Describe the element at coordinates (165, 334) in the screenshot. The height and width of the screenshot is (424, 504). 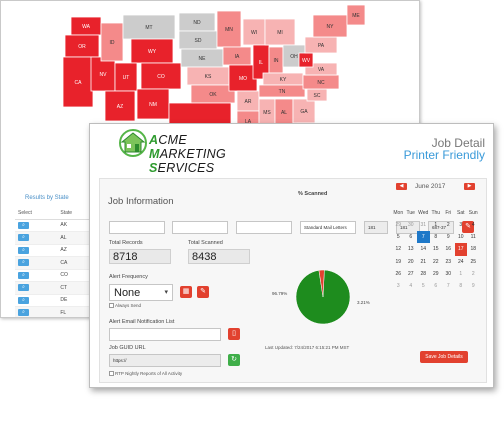
I see `alert-email-field` at that location.